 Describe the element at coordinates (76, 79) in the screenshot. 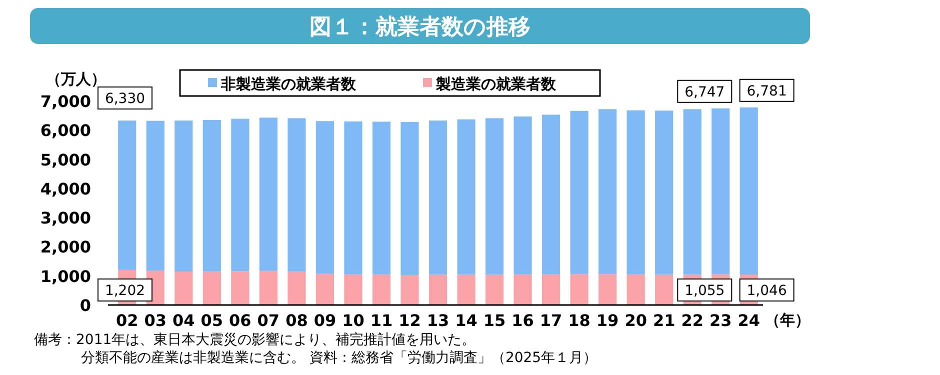

I see `y-axis-title: （万人）` at that location.